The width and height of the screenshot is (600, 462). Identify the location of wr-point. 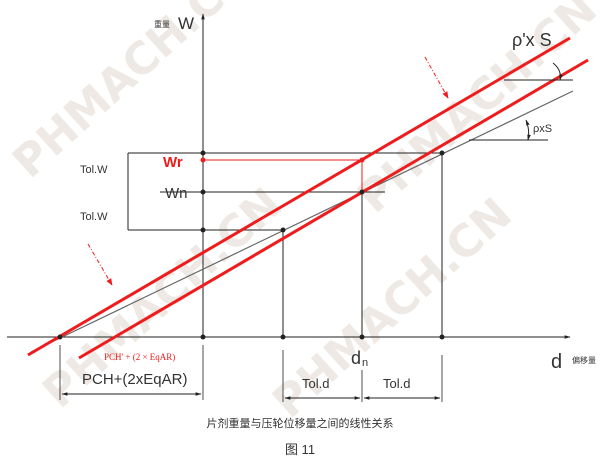
(203, 160).